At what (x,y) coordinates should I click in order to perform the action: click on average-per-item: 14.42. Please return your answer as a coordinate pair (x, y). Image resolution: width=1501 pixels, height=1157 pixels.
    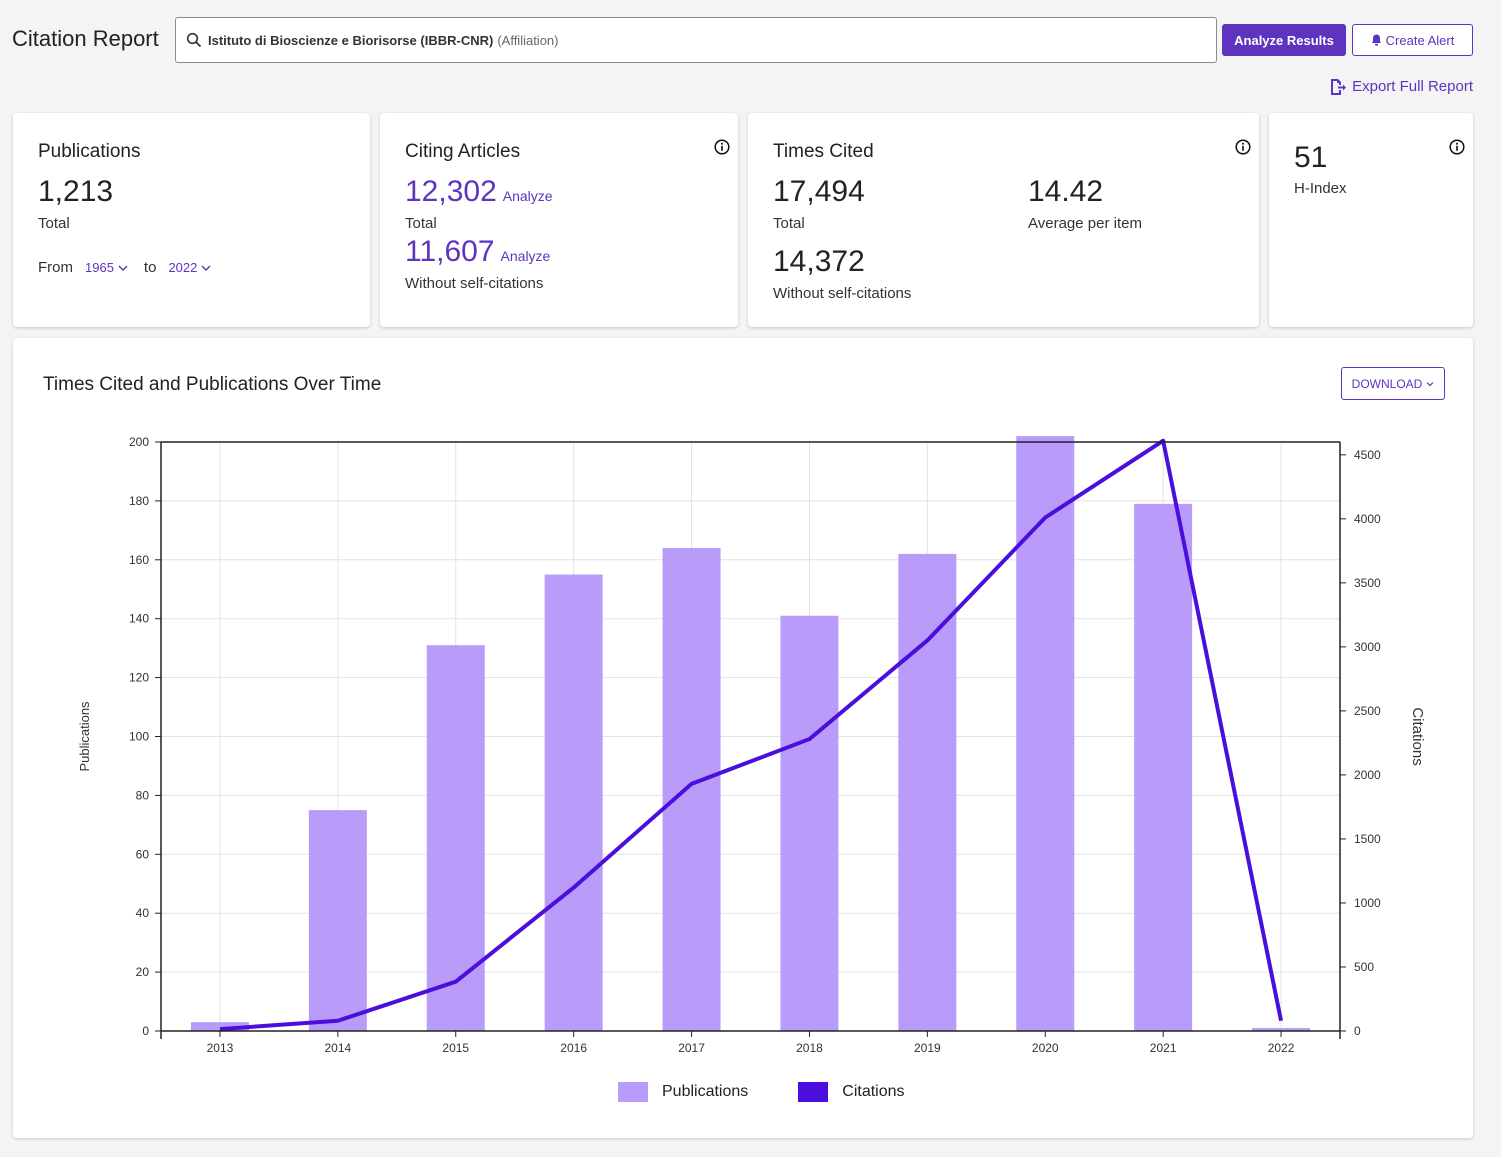
    Looking at the image, I should click on (1066, 191).